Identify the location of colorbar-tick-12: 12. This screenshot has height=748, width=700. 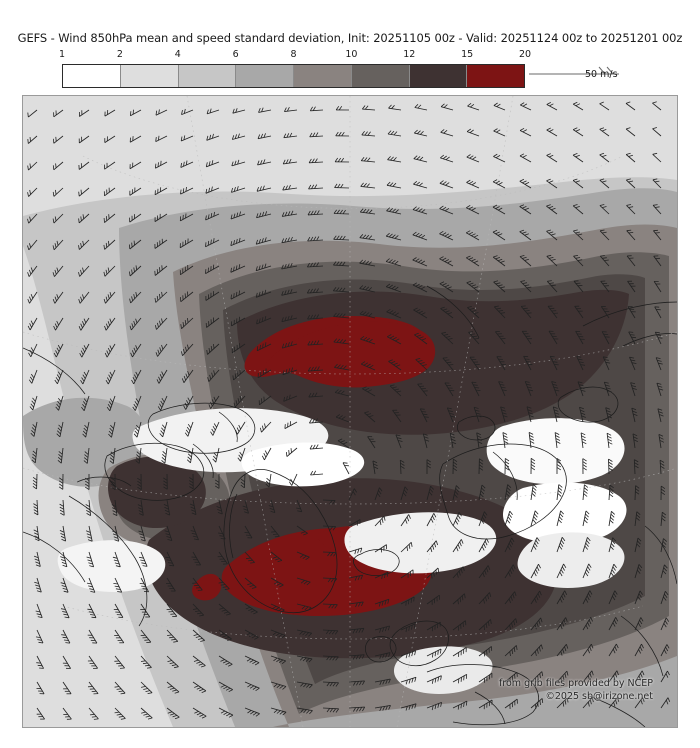
(409, 54).